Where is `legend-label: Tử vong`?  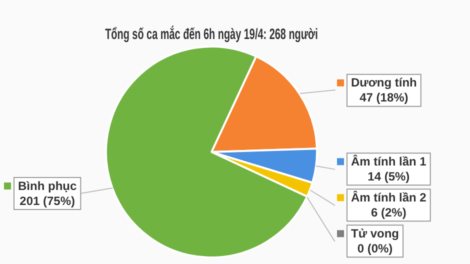
legend-label: Tử vong is located at coordinates (375, 233).